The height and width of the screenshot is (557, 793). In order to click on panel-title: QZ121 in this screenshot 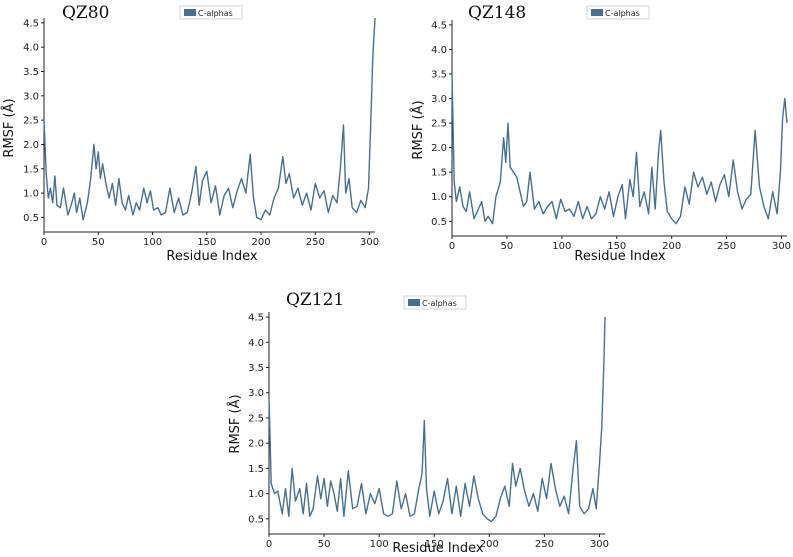, I will do `click(315, 300)`.